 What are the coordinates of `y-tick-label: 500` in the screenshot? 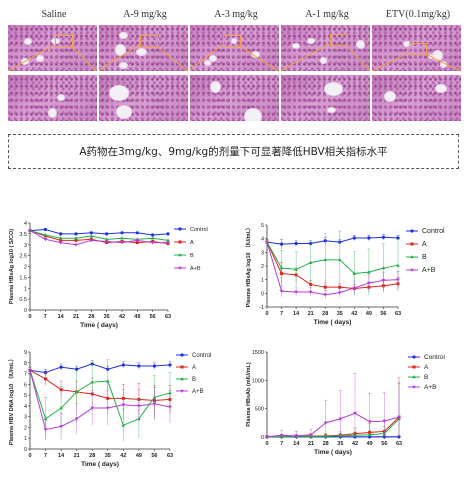 It's located at (259, 410).